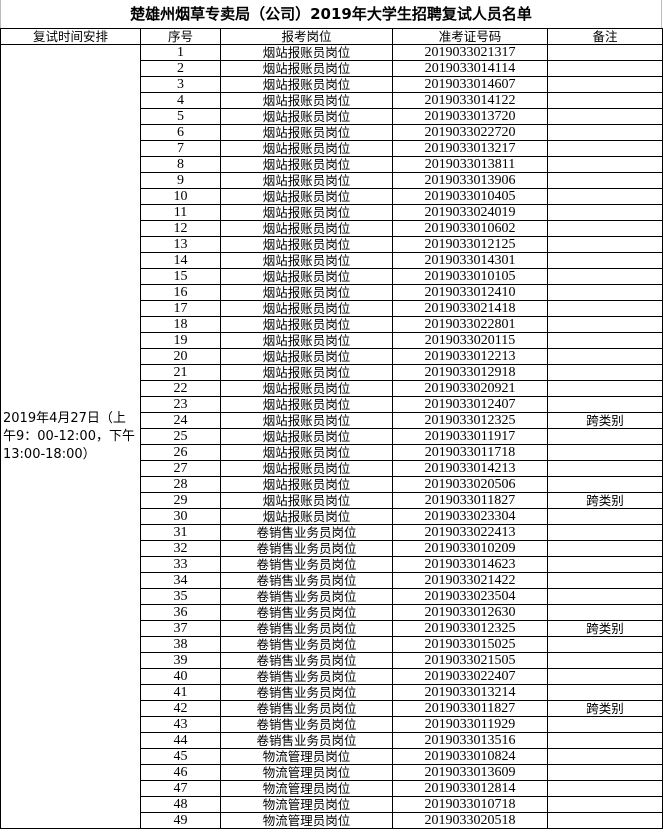  Describe the element at coordinates (180, 468) in the screenshot. I see `seq-cell: 27` at that location.